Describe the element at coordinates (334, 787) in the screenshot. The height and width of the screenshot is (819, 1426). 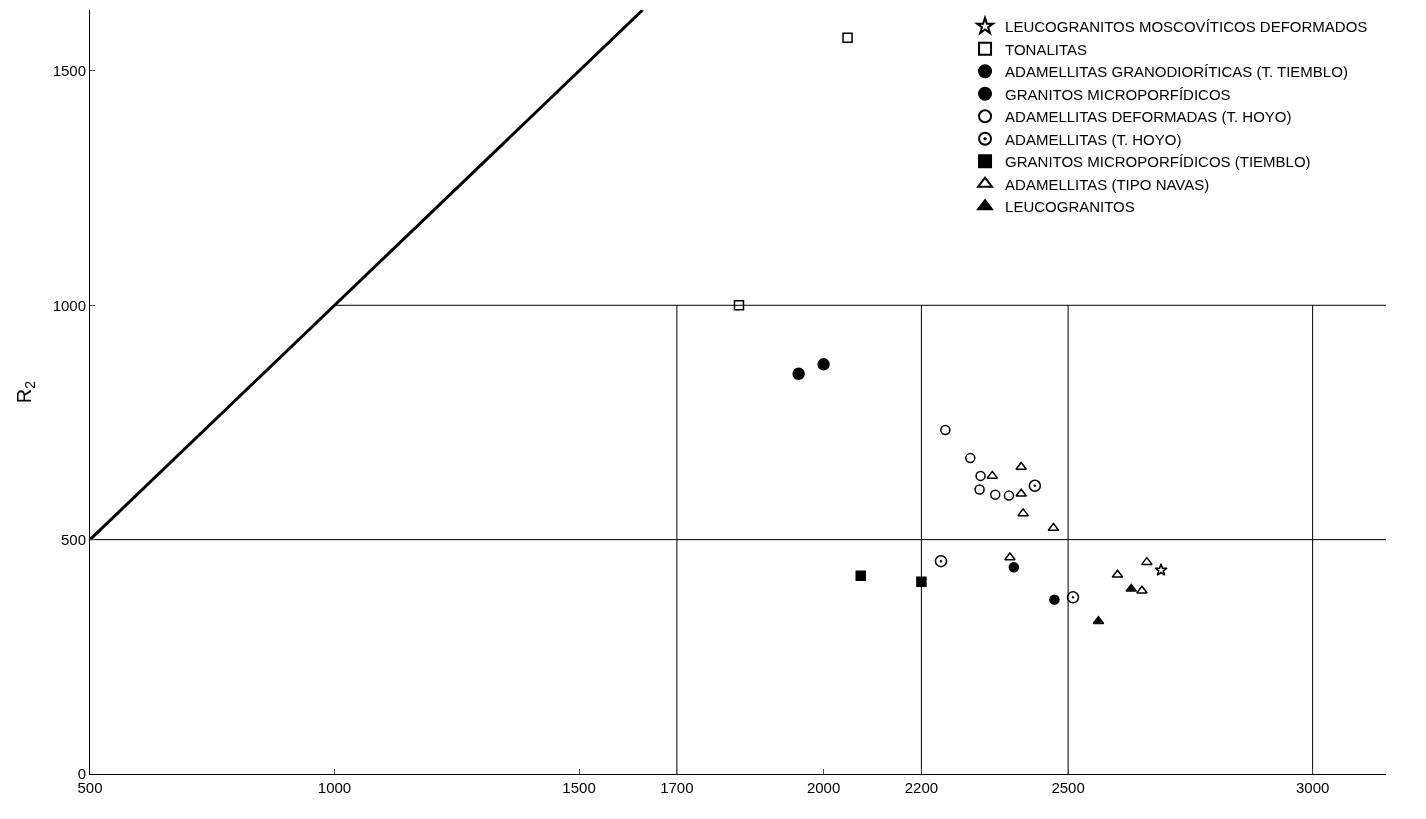
I see `x-tick-label: 1000` at that location.